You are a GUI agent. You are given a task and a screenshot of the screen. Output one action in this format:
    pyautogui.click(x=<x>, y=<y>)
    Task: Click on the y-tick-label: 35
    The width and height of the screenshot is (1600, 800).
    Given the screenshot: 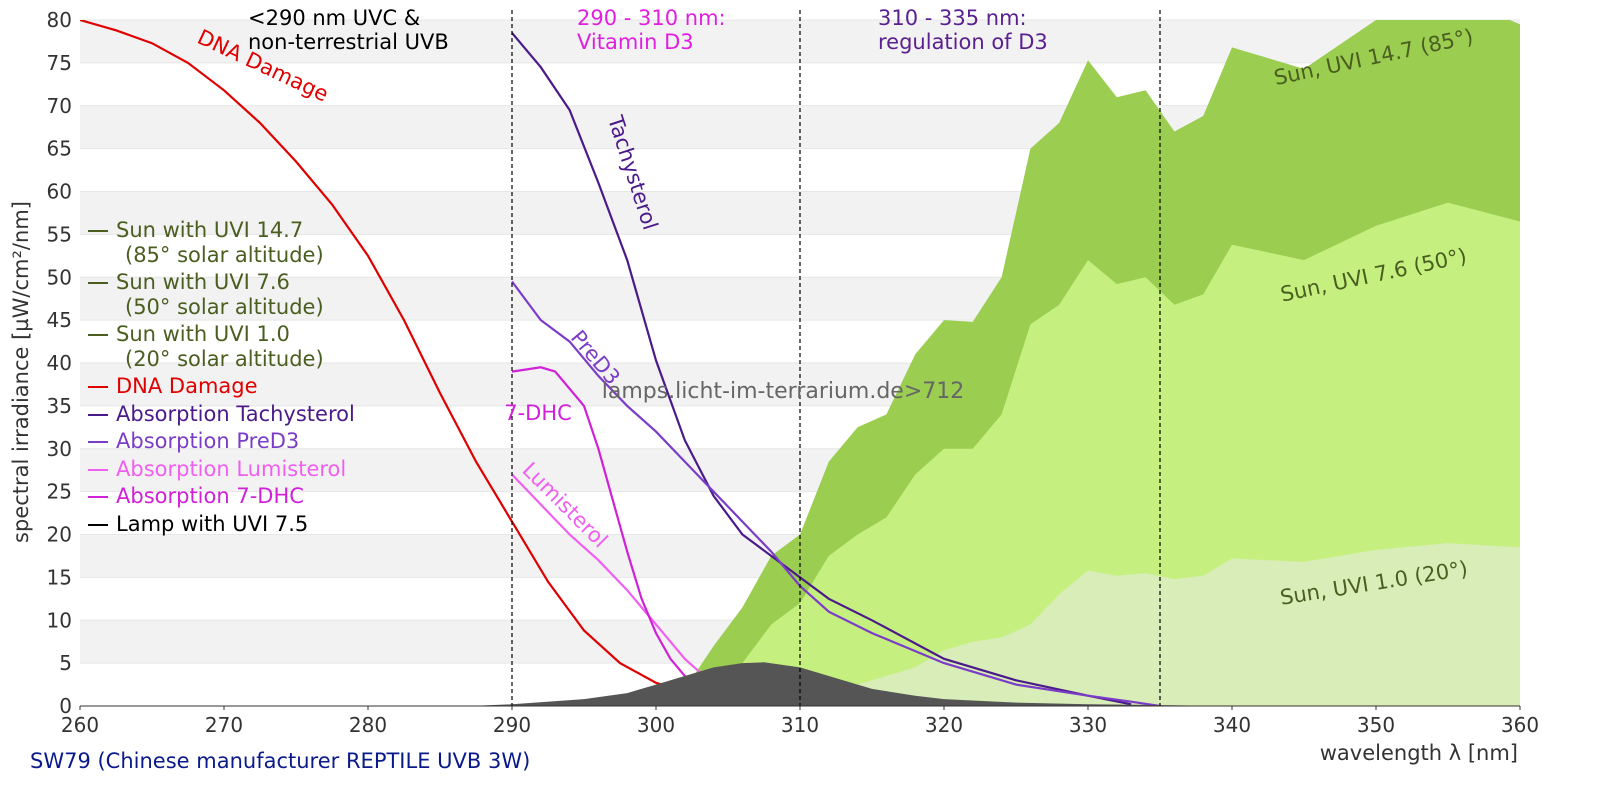 What is the action you would take?
    pyautogui.click(x=59, y=406)
    